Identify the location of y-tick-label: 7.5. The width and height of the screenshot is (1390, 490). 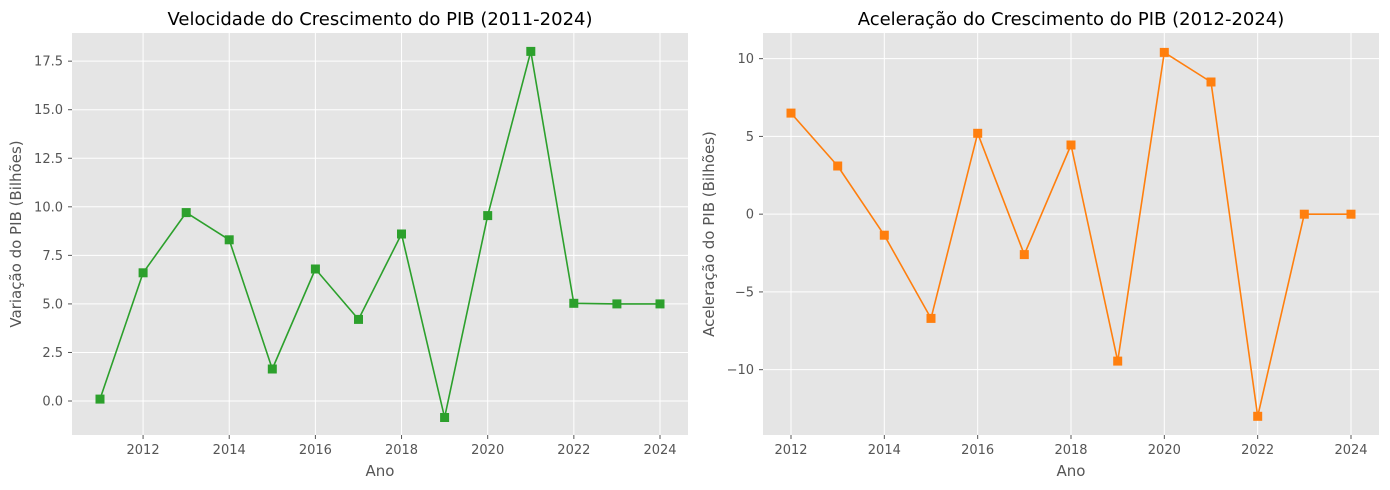
(52, 256).